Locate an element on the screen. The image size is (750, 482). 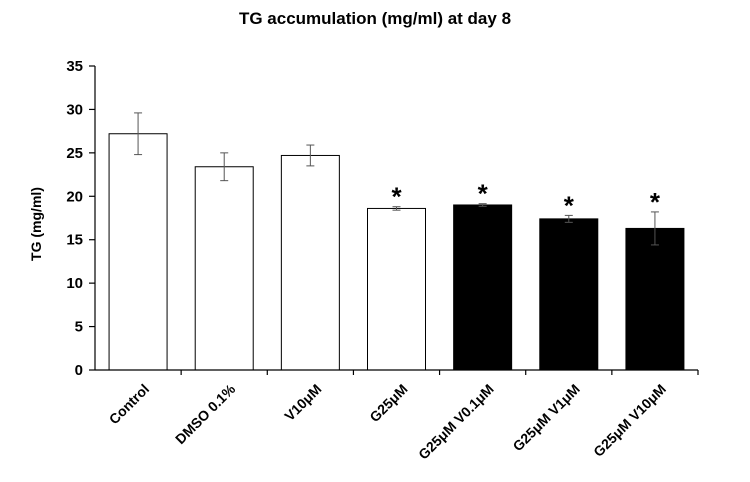
x-tick-label: Control is located at coordinates (129, 404).